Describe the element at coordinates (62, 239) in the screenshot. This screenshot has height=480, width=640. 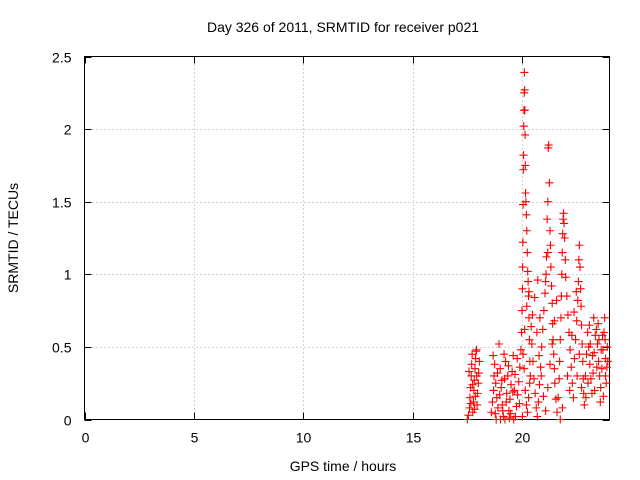
I see `y-tick-labels: 0 0.5 1 1.5 2 2.5` at that location.